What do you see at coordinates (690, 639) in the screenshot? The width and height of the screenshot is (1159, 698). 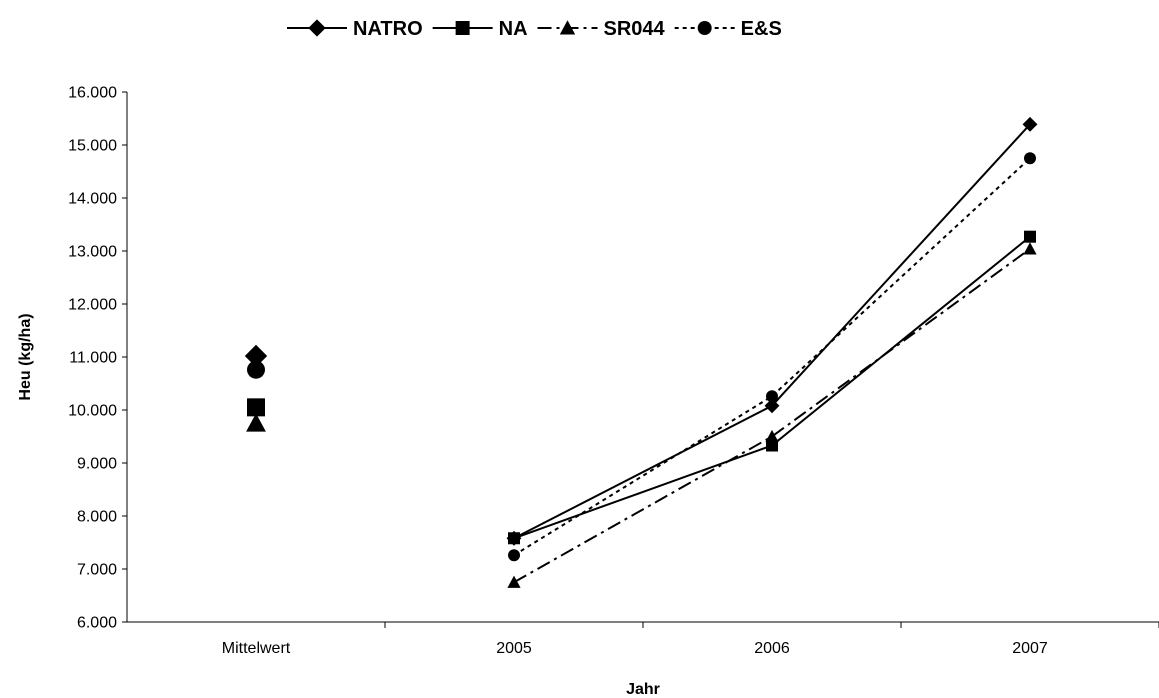 I see `x-ticks: Mittelwert 2005 2006 2007` at bounding box center [690, 639].